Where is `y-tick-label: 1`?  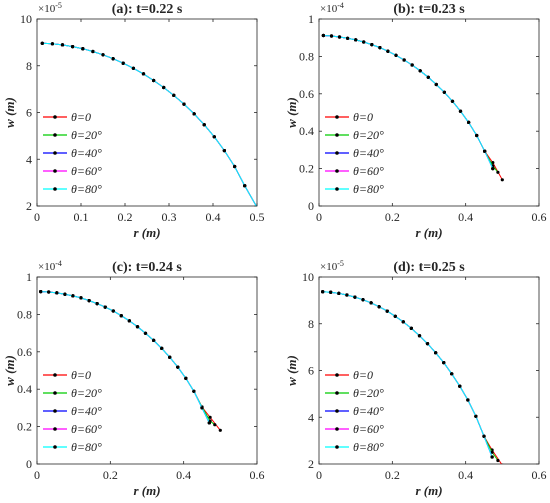
y-tick-label: 1 is located at coordinates (311, 19).